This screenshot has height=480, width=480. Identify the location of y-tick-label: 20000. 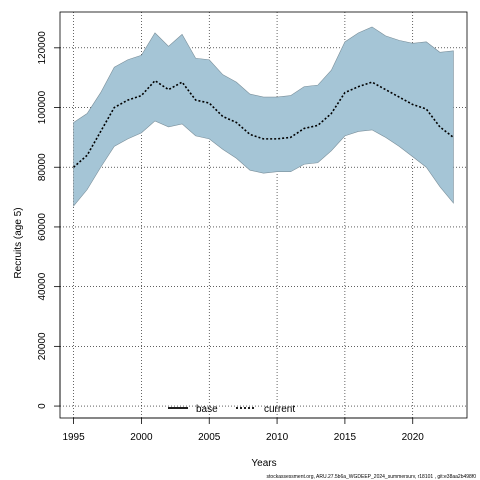
(42, 346).